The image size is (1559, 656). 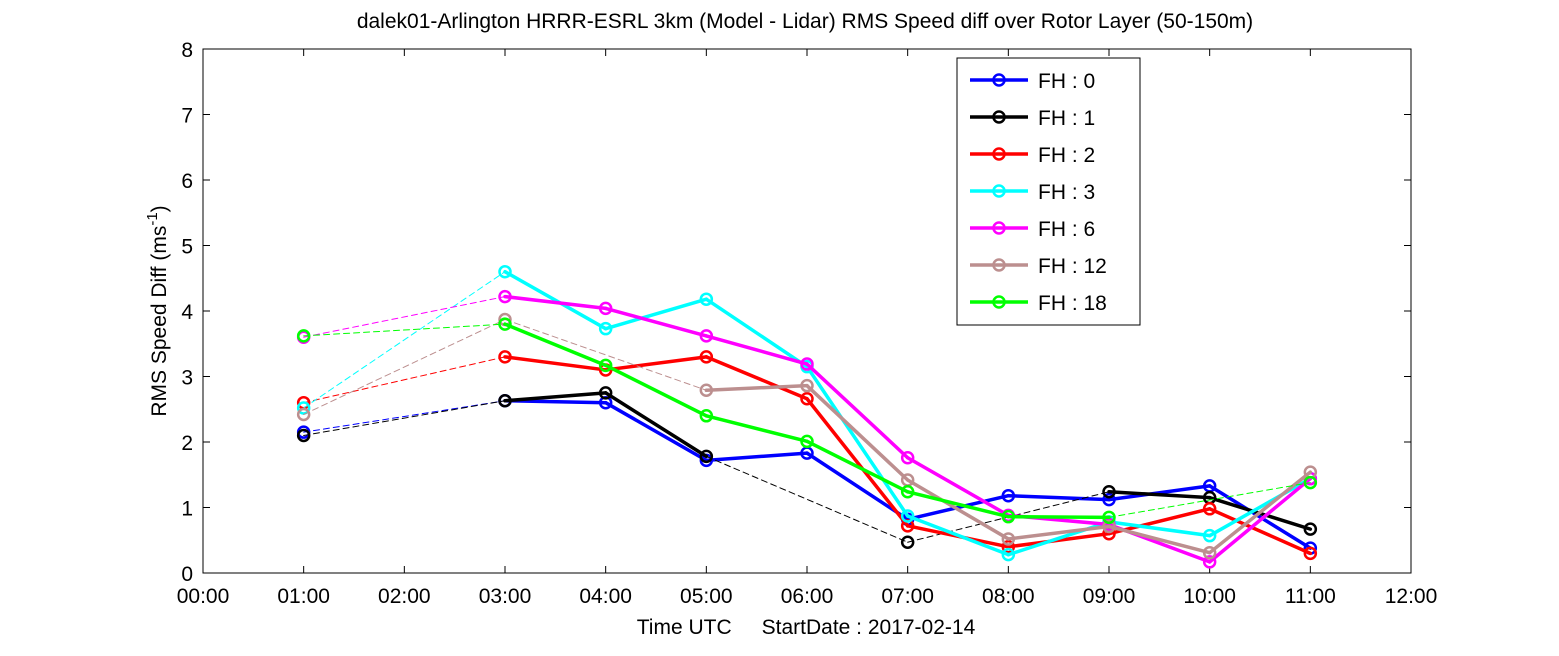 I want to click on x-tick-label: 04:00, so click(x=605, y=596).